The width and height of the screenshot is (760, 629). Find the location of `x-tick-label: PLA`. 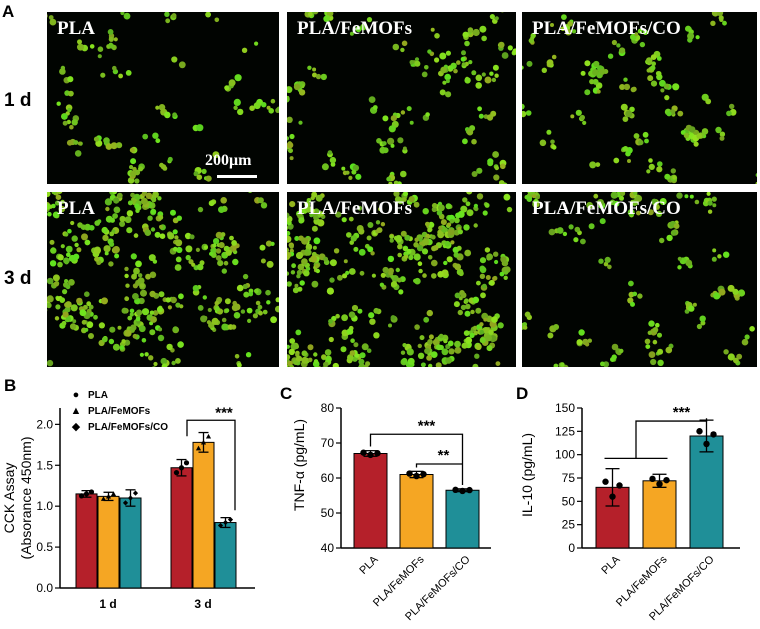

x-tick-label: PLA is located at coordinates (369, 565).